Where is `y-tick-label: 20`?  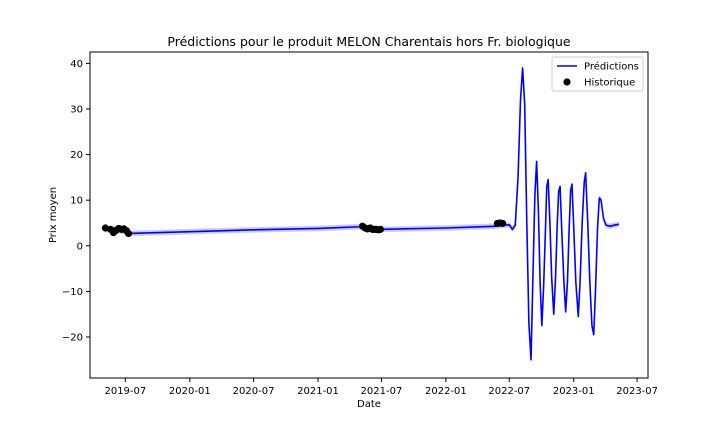
y-tick-label: 20 is located at coordinates (76, 155).